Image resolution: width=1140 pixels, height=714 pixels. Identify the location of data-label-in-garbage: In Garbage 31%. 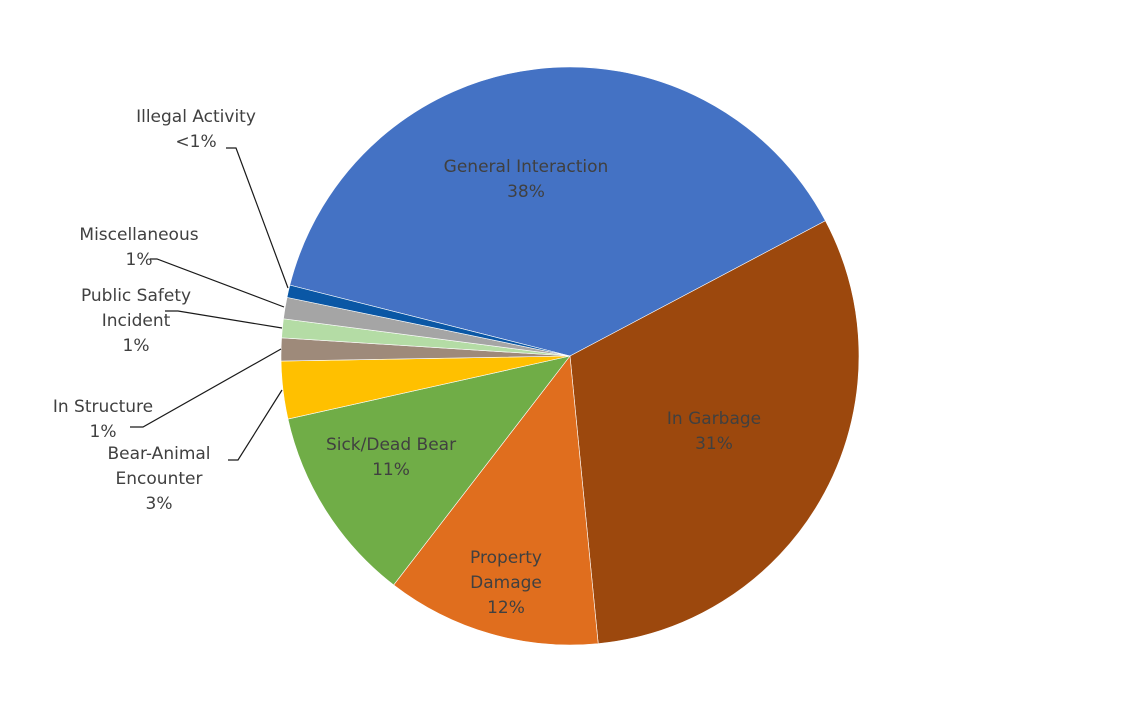
(714, 431).